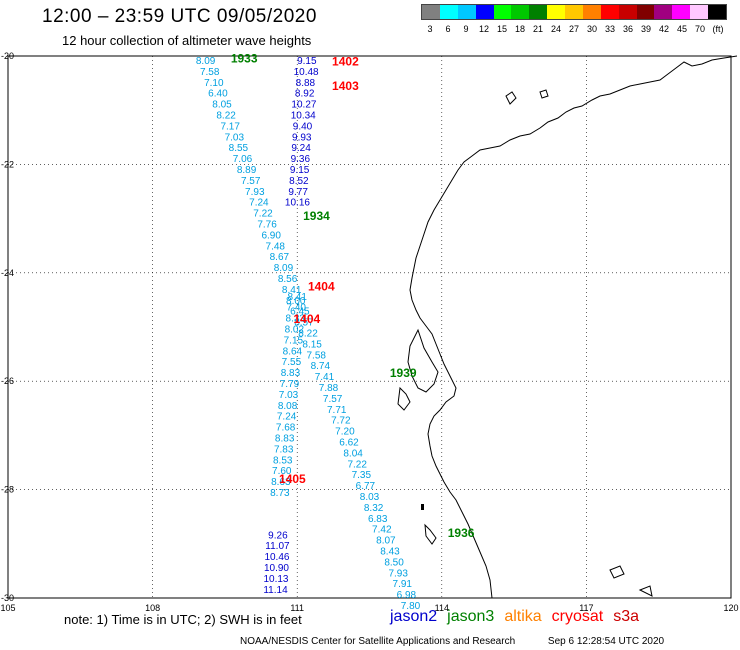 Image resolution: width=740 pixels, height=650 pixels. Describe the element at coordinates (345, 86) in the screenshot. I see `pass-time-label: 1403` at that location.